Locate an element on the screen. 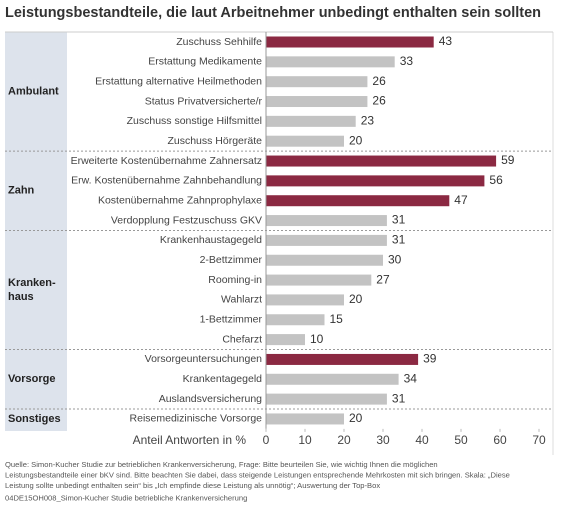 The width and height of the screenshot is (565, 508). category-label: Erstattung alternative Heilmethoden is located at coordinates (178, 81).